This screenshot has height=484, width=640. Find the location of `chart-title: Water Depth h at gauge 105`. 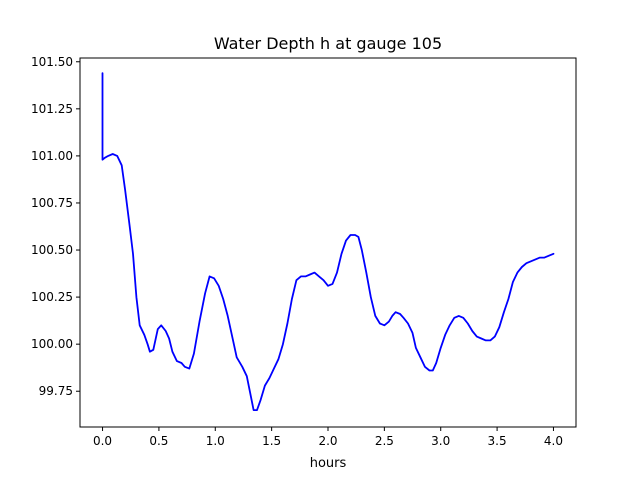

chart-title: Water Depth h at gauge 105 is located at coordinates (328, 43).